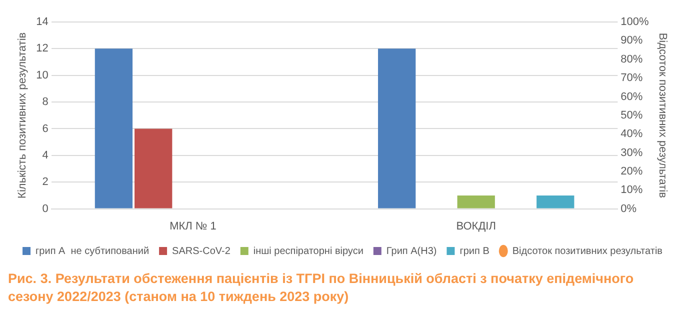  I want to click on y2-tick-label: 40%, so click(631, 134).